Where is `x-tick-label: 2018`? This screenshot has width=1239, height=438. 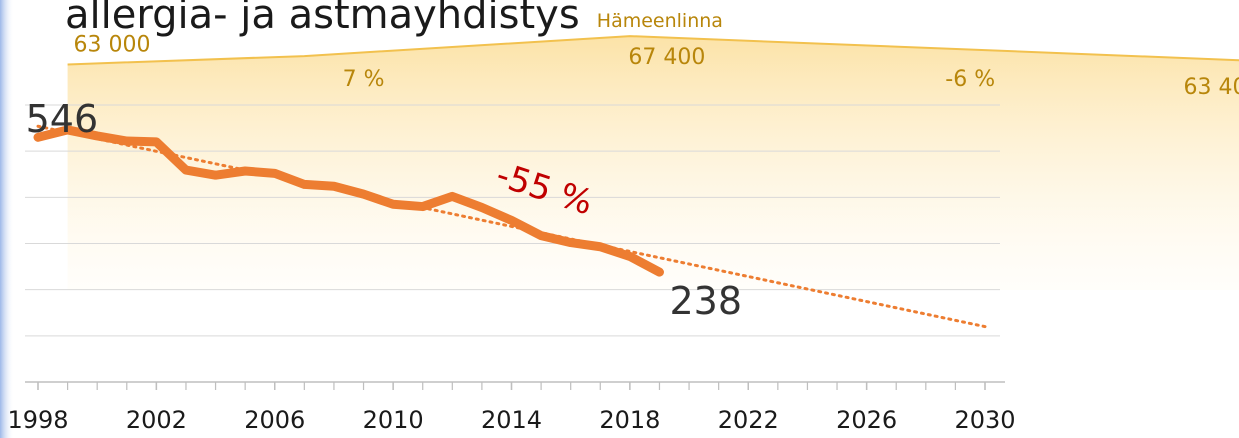
x-tick-label: 2018 is located at coordinates (629, 420).